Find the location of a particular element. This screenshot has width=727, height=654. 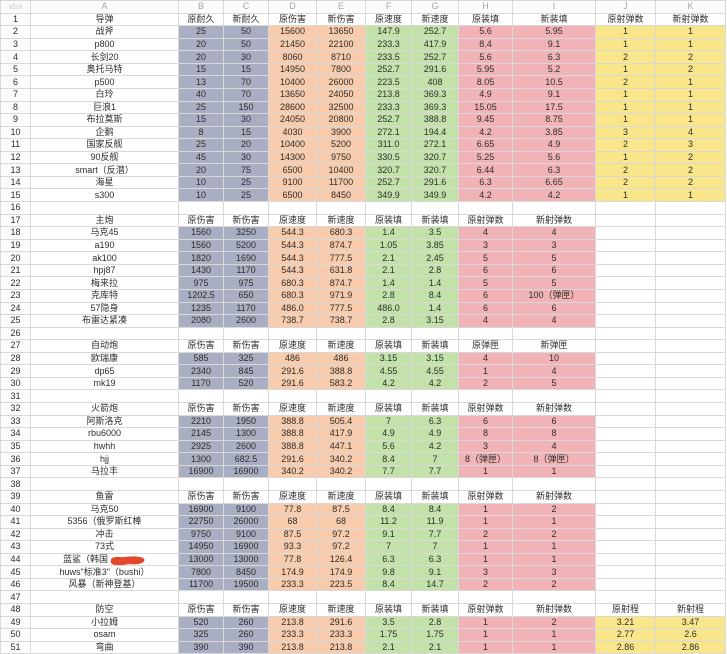

row-number-38: 38 is located at coordinates (15, 484).